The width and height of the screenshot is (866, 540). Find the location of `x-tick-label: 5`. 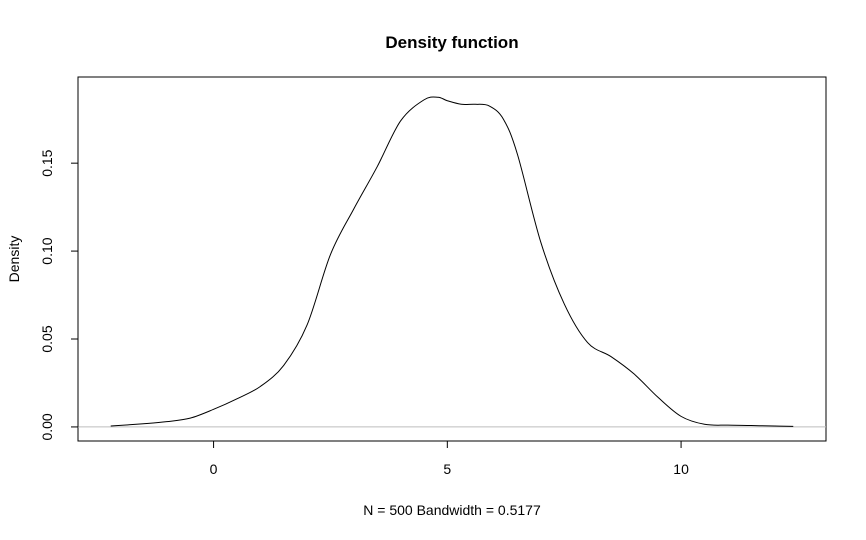

x-tick-label: 5 is located at coordinates (447, 469).